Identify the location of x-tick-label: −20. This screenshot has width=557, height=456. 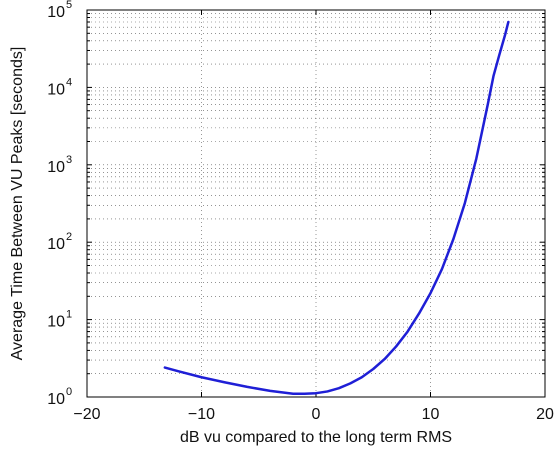
(86, 414).